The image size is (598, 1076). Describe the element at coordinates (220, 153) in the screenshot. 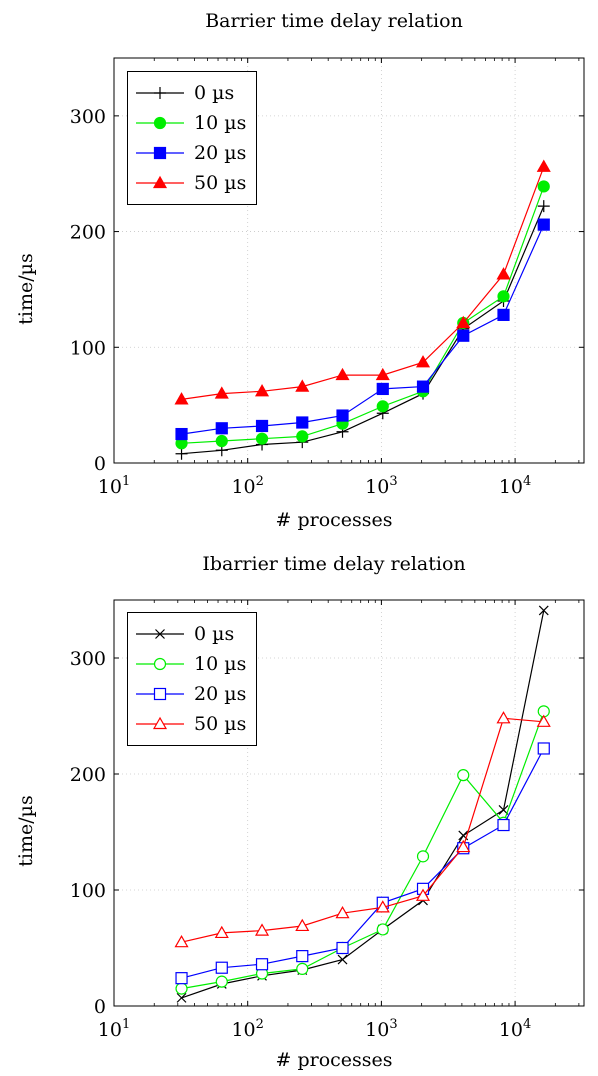

I see `barrier-legend-label: 20 µs` at that location.